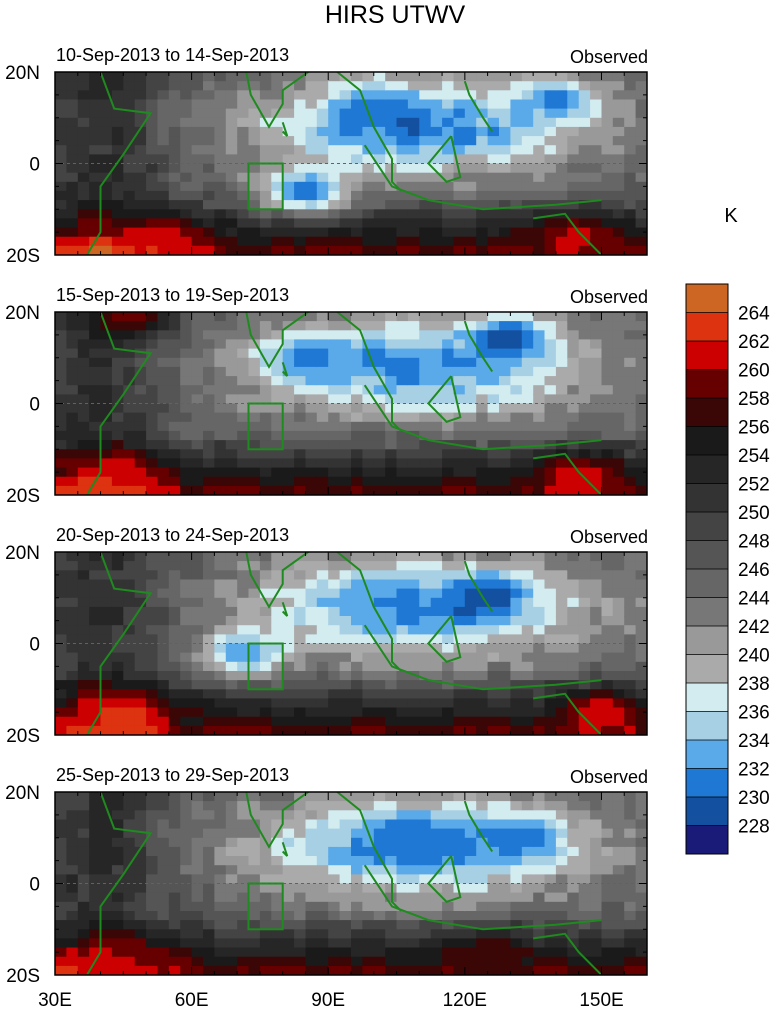  Describe the element at coordinates (754, 770) in the screenshot. I see `colorbar-level-label: 232` at that location.